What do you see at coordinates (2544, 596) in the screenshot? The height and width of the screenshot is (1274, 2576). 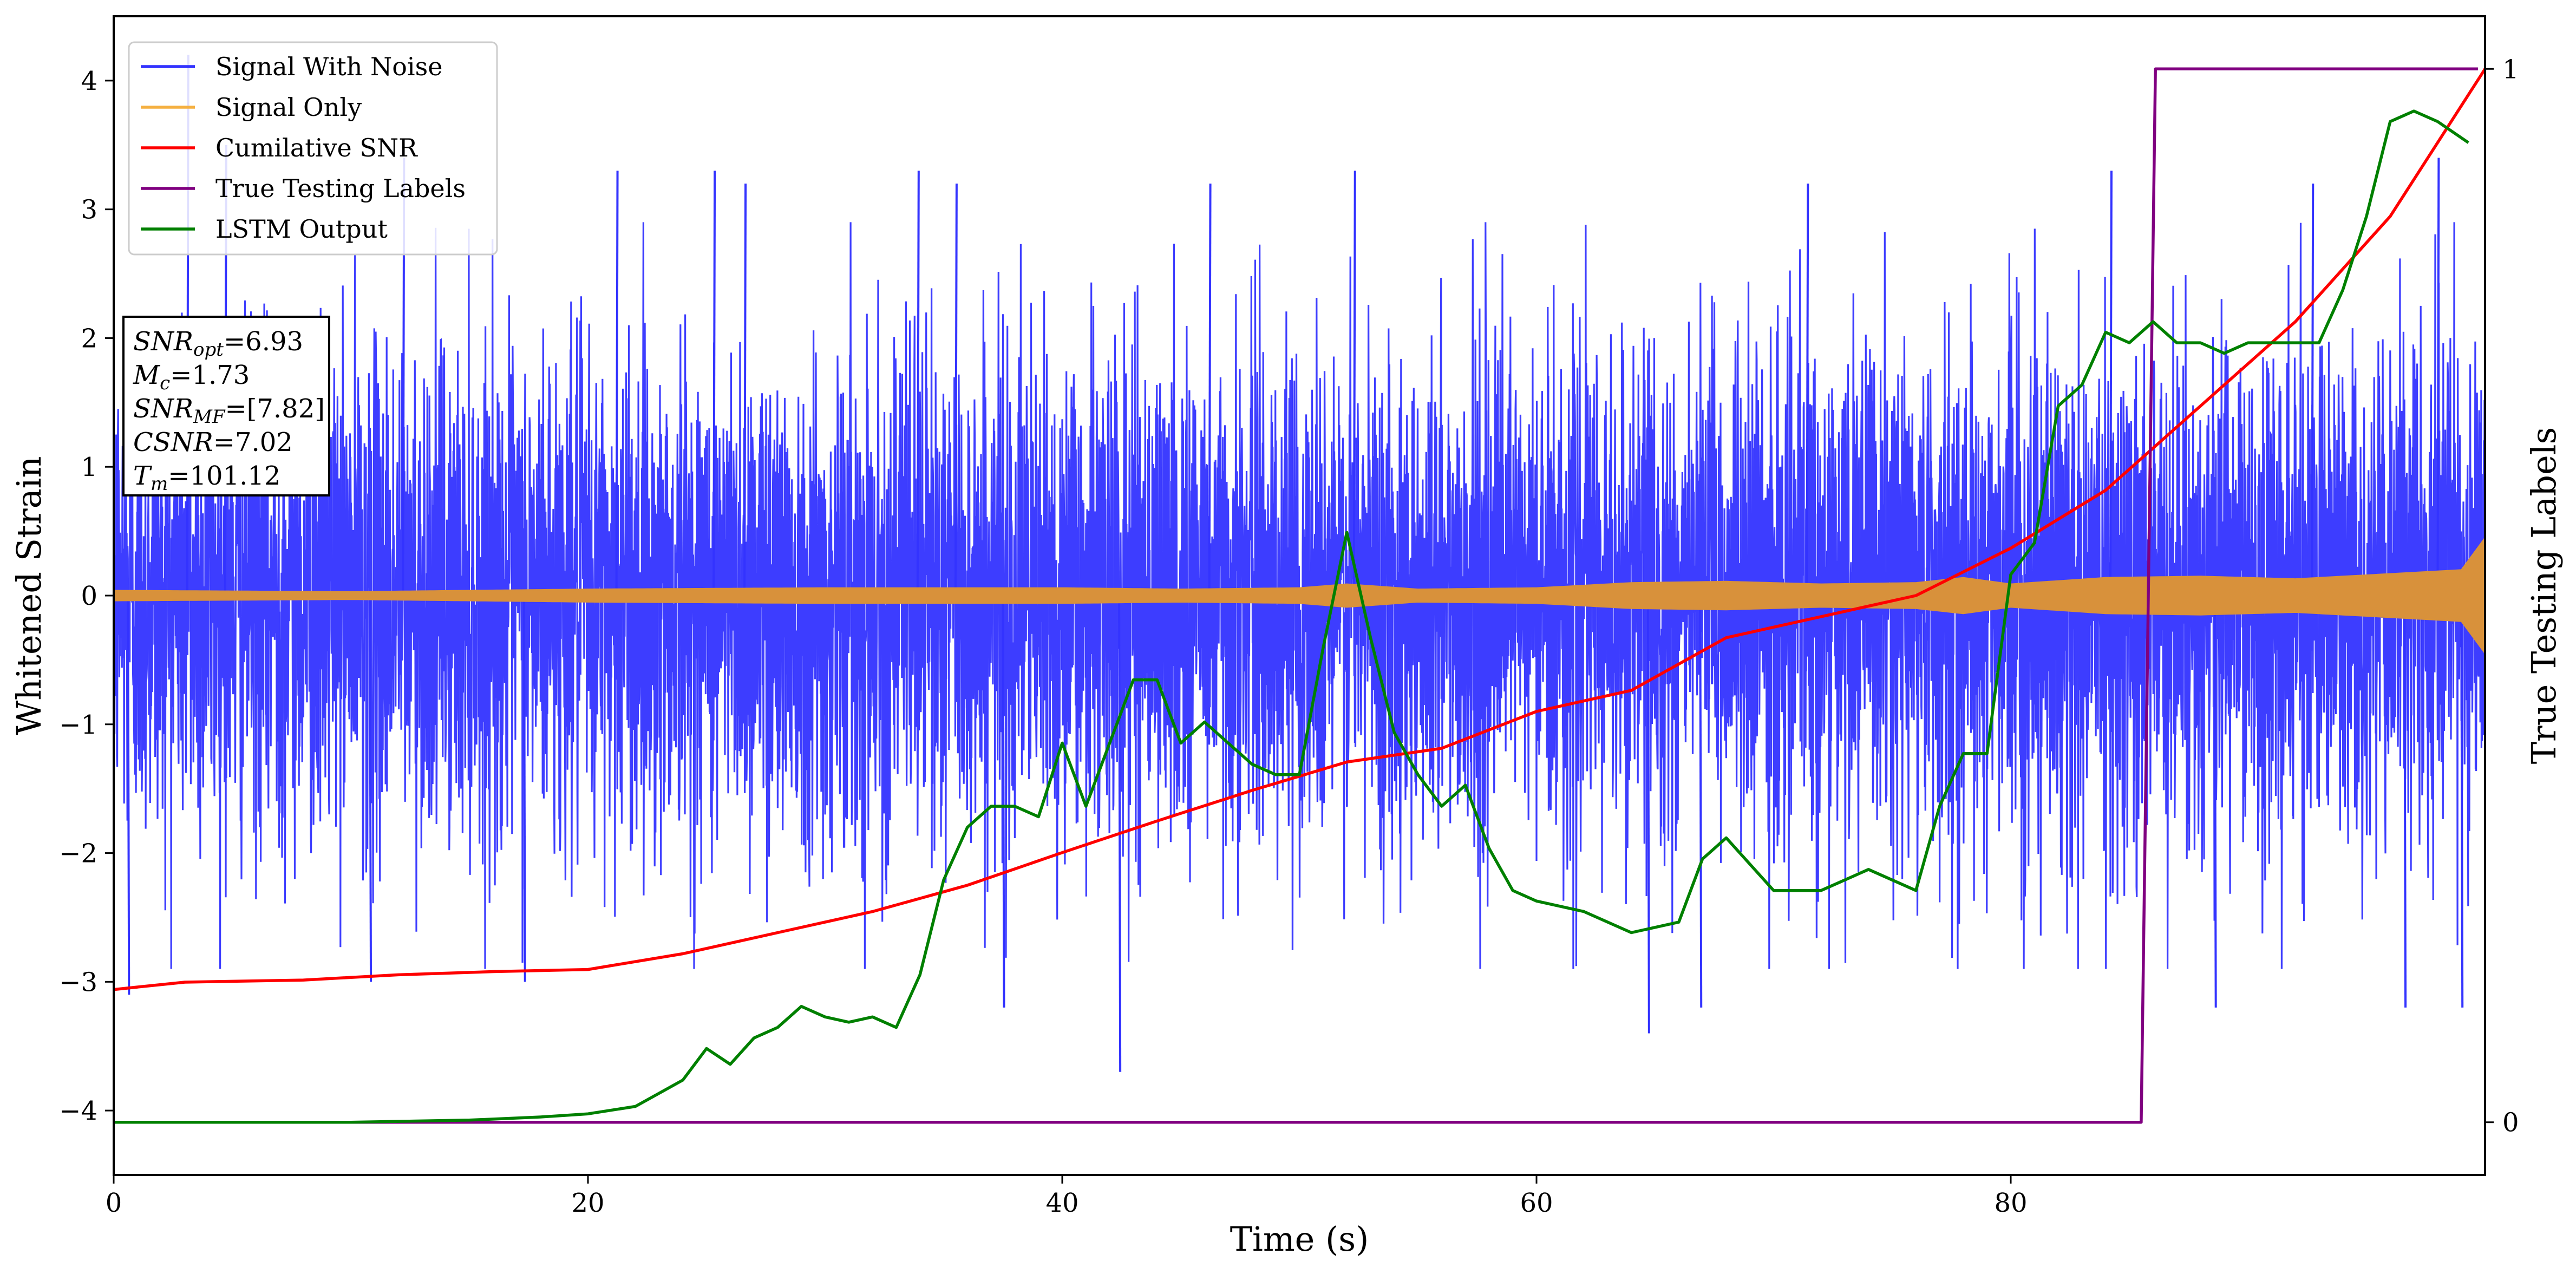 I see `y2-axis-title: True Testing Labels` at bounding box center [2544, 596].